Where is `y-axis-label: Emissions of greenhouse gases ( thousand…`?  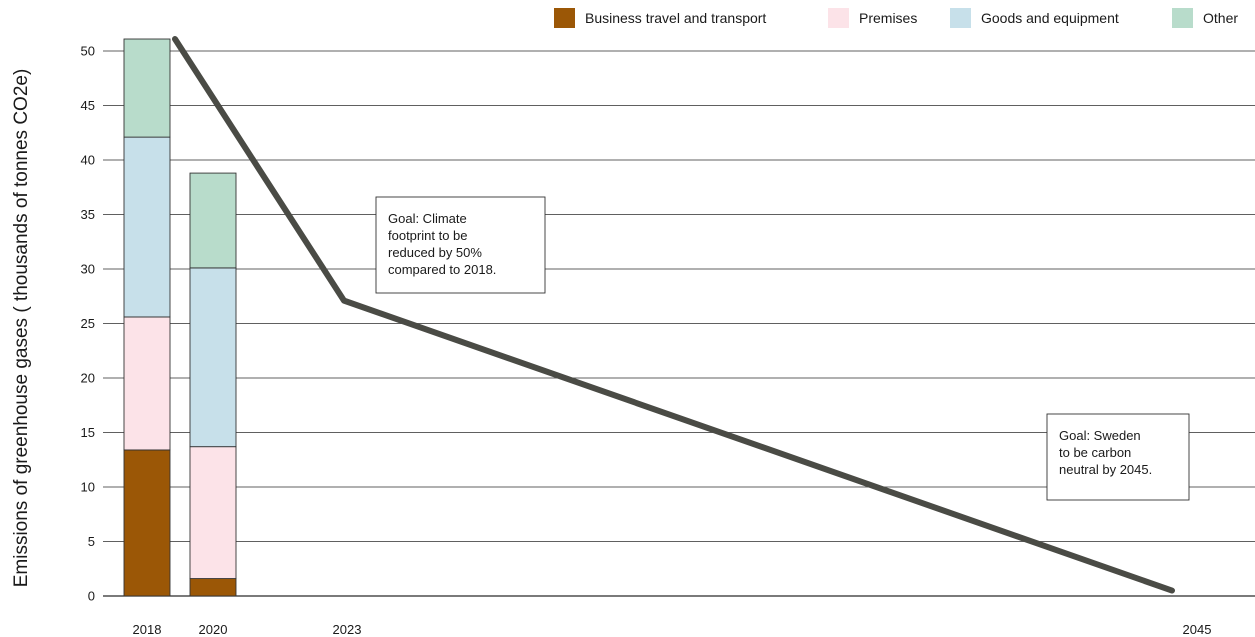
y-axis-label: Emissions of greenhouse gases ( thousand… is located at coordinates (21, 328).